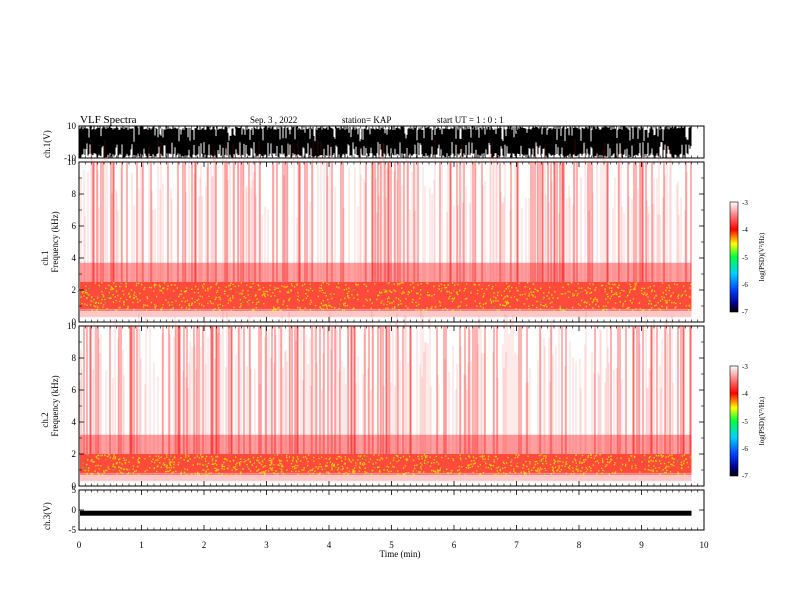  I want to click on x-tick-label: 3, so click(266, 545).